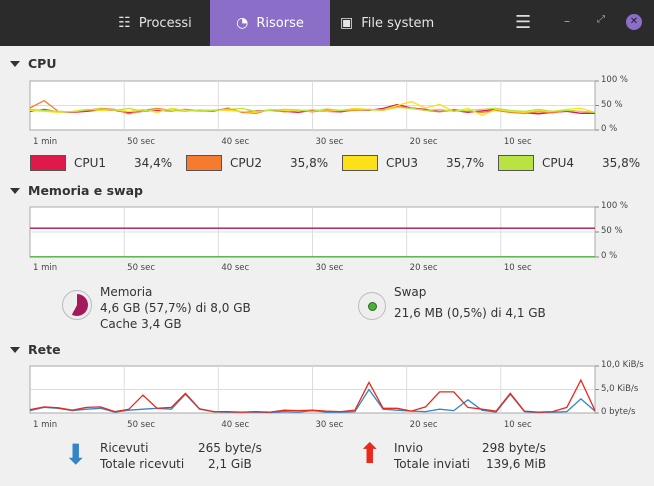  Describe the element at coordinates (423, 268) in the screenshot. I see `memory-x-tick: 20 sec` at that location.